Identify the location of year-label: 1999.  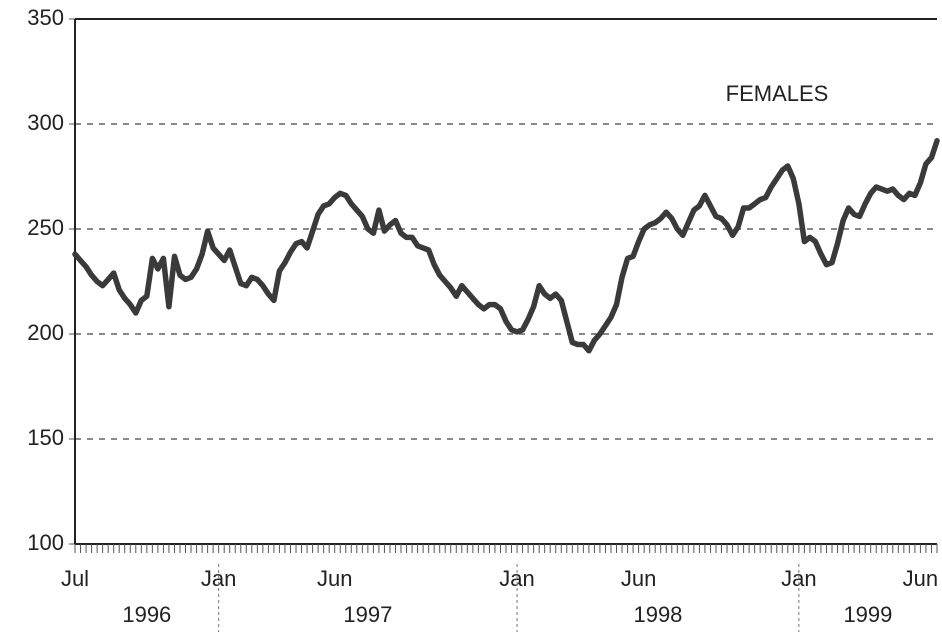
(867, 614).